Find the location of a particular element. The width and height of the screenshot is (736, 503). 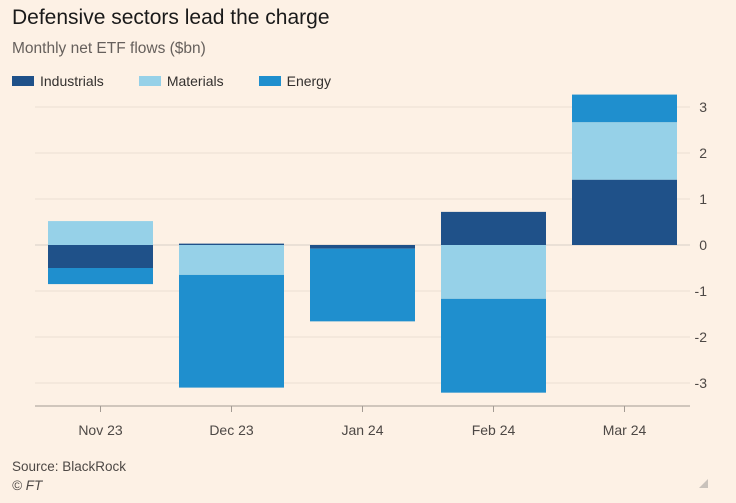

x-tick-label: Jan 24 is located at coordinates (362, 430).